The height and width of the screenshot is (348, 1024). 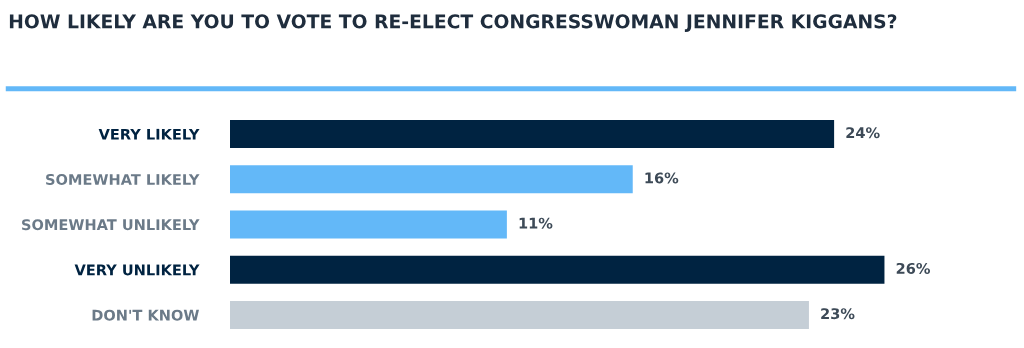 What do you see at coordinates (913, 268) in the screenshot?
I see `data-label: 26%` at bounding box center [913, 268].